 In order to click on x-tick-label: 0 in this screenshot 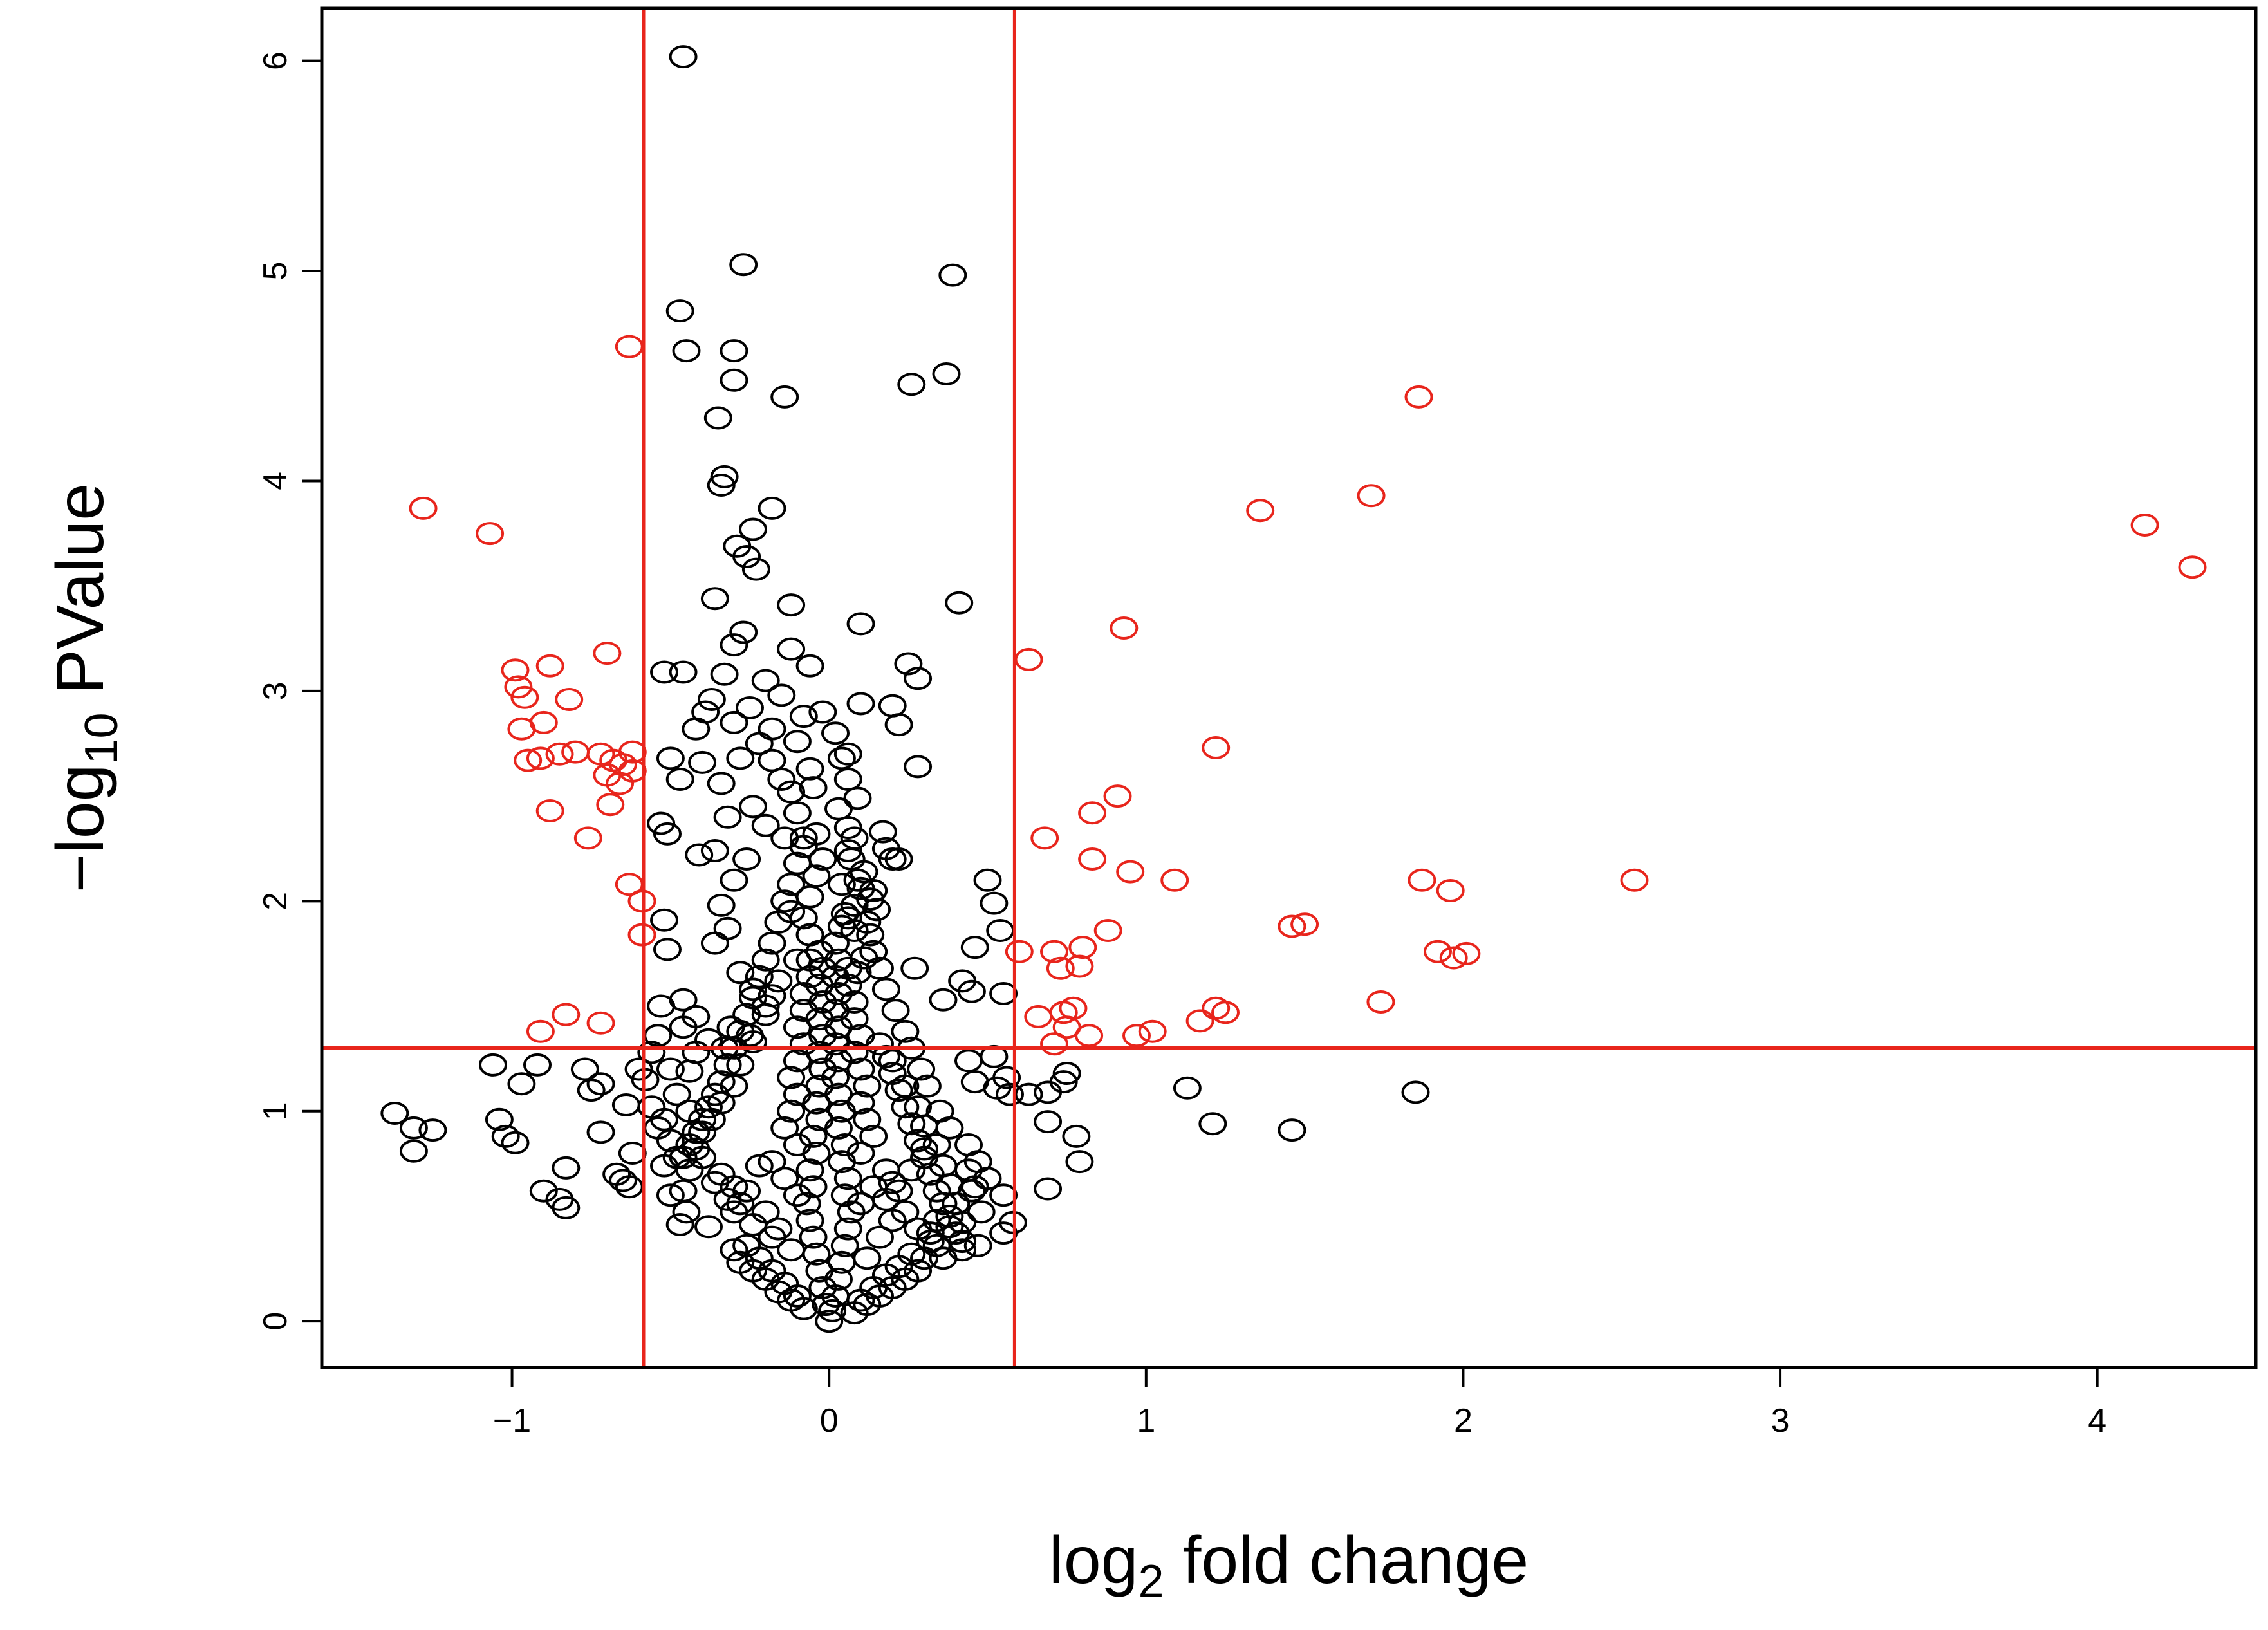, I will do `click(829, 1421)`.